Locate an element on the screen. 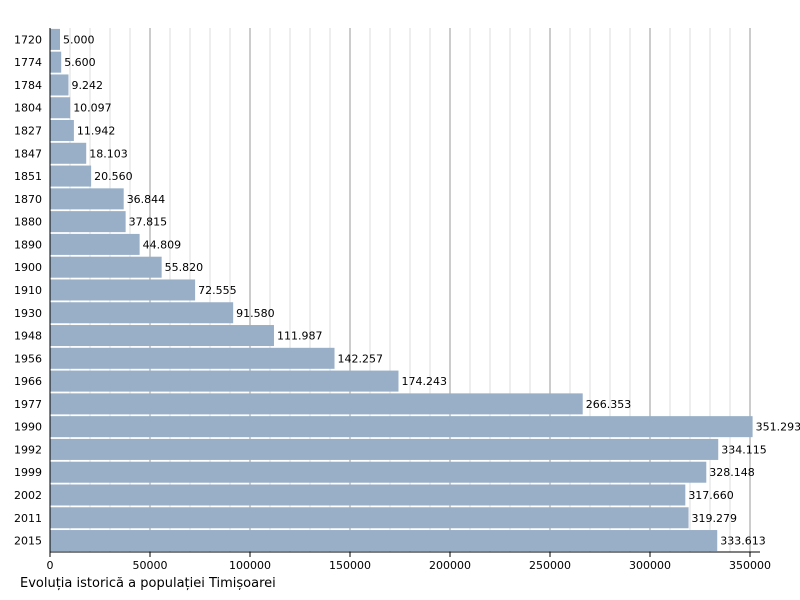  value-label: 55.820 is located at coordinates (184, 267).